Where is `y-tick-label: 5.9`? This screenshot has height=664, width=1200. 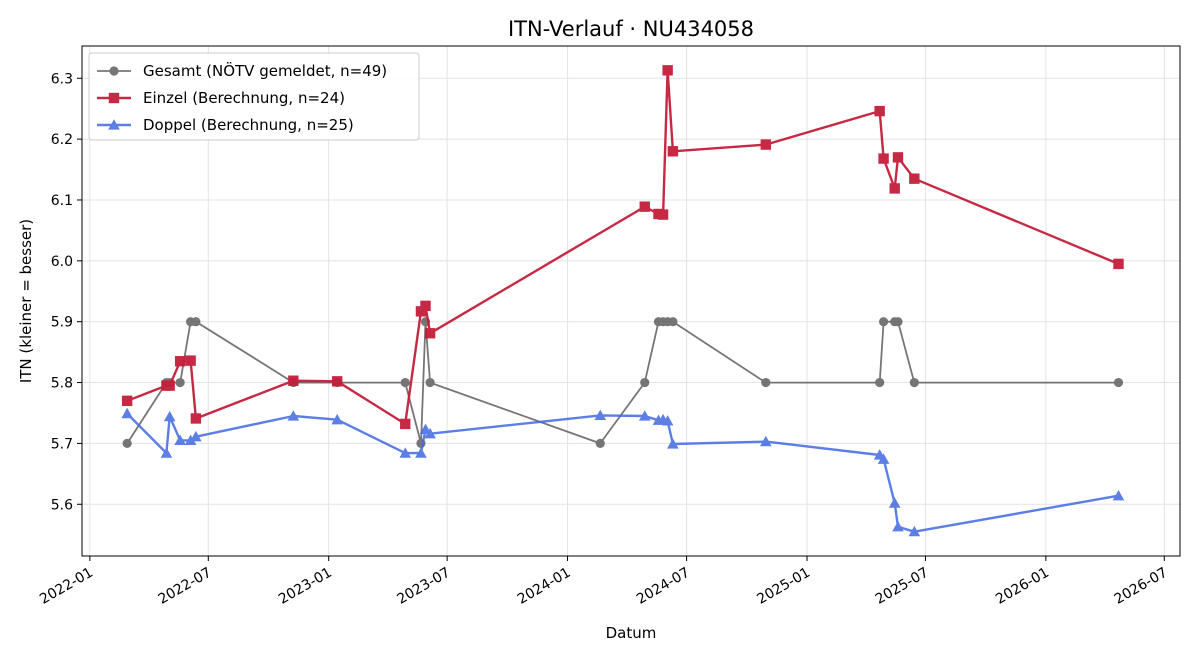
y-tick-label: 5.9 is located at coordinates (62, 323).